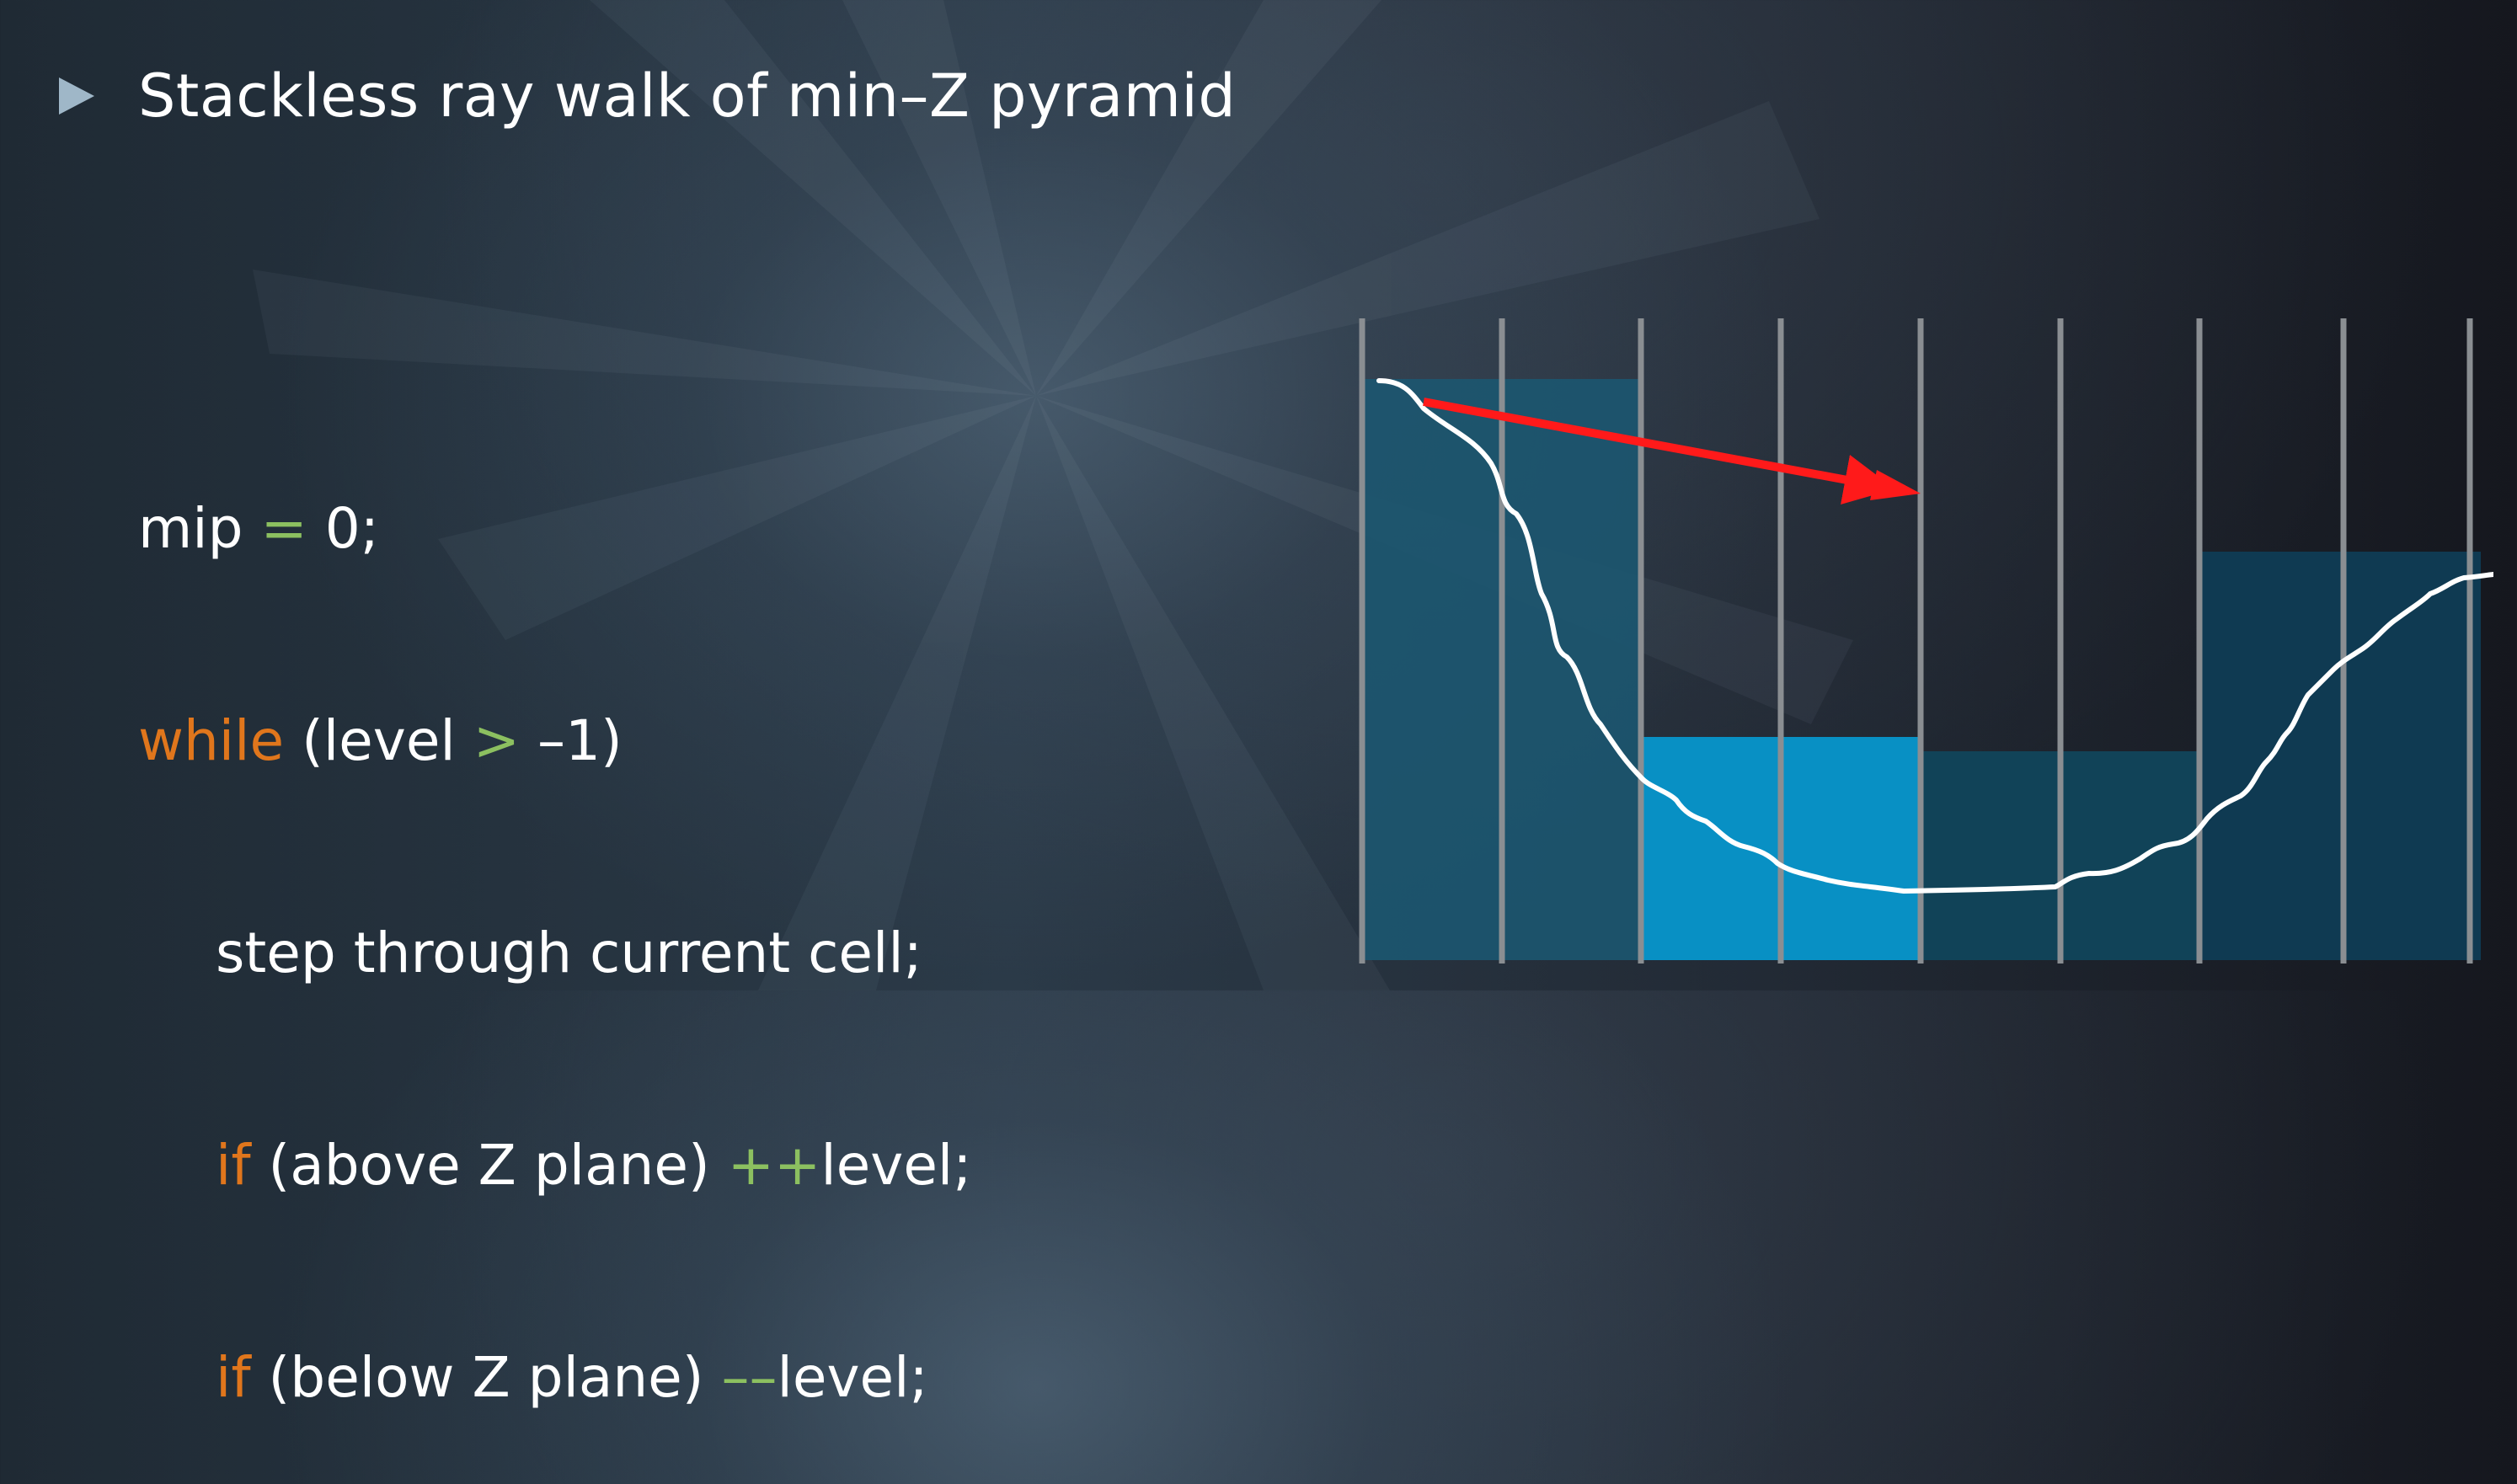  What do you see at coordinates (774, 1166) in the screenshot?
I see `code-operator: ++` at bounding box center [774, 1166].